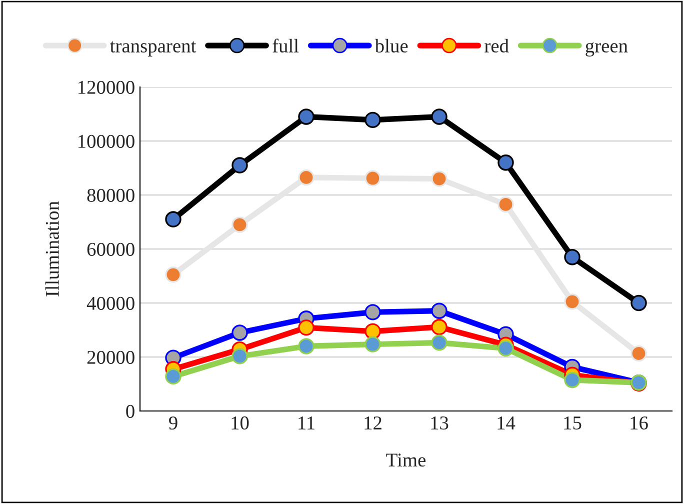 The width and height of the screenshot is (684, 504). What do you see at coordinates (240, 423) in the screenshot?
I see `x-tick-label: 10` at bounding box center [240, 423].